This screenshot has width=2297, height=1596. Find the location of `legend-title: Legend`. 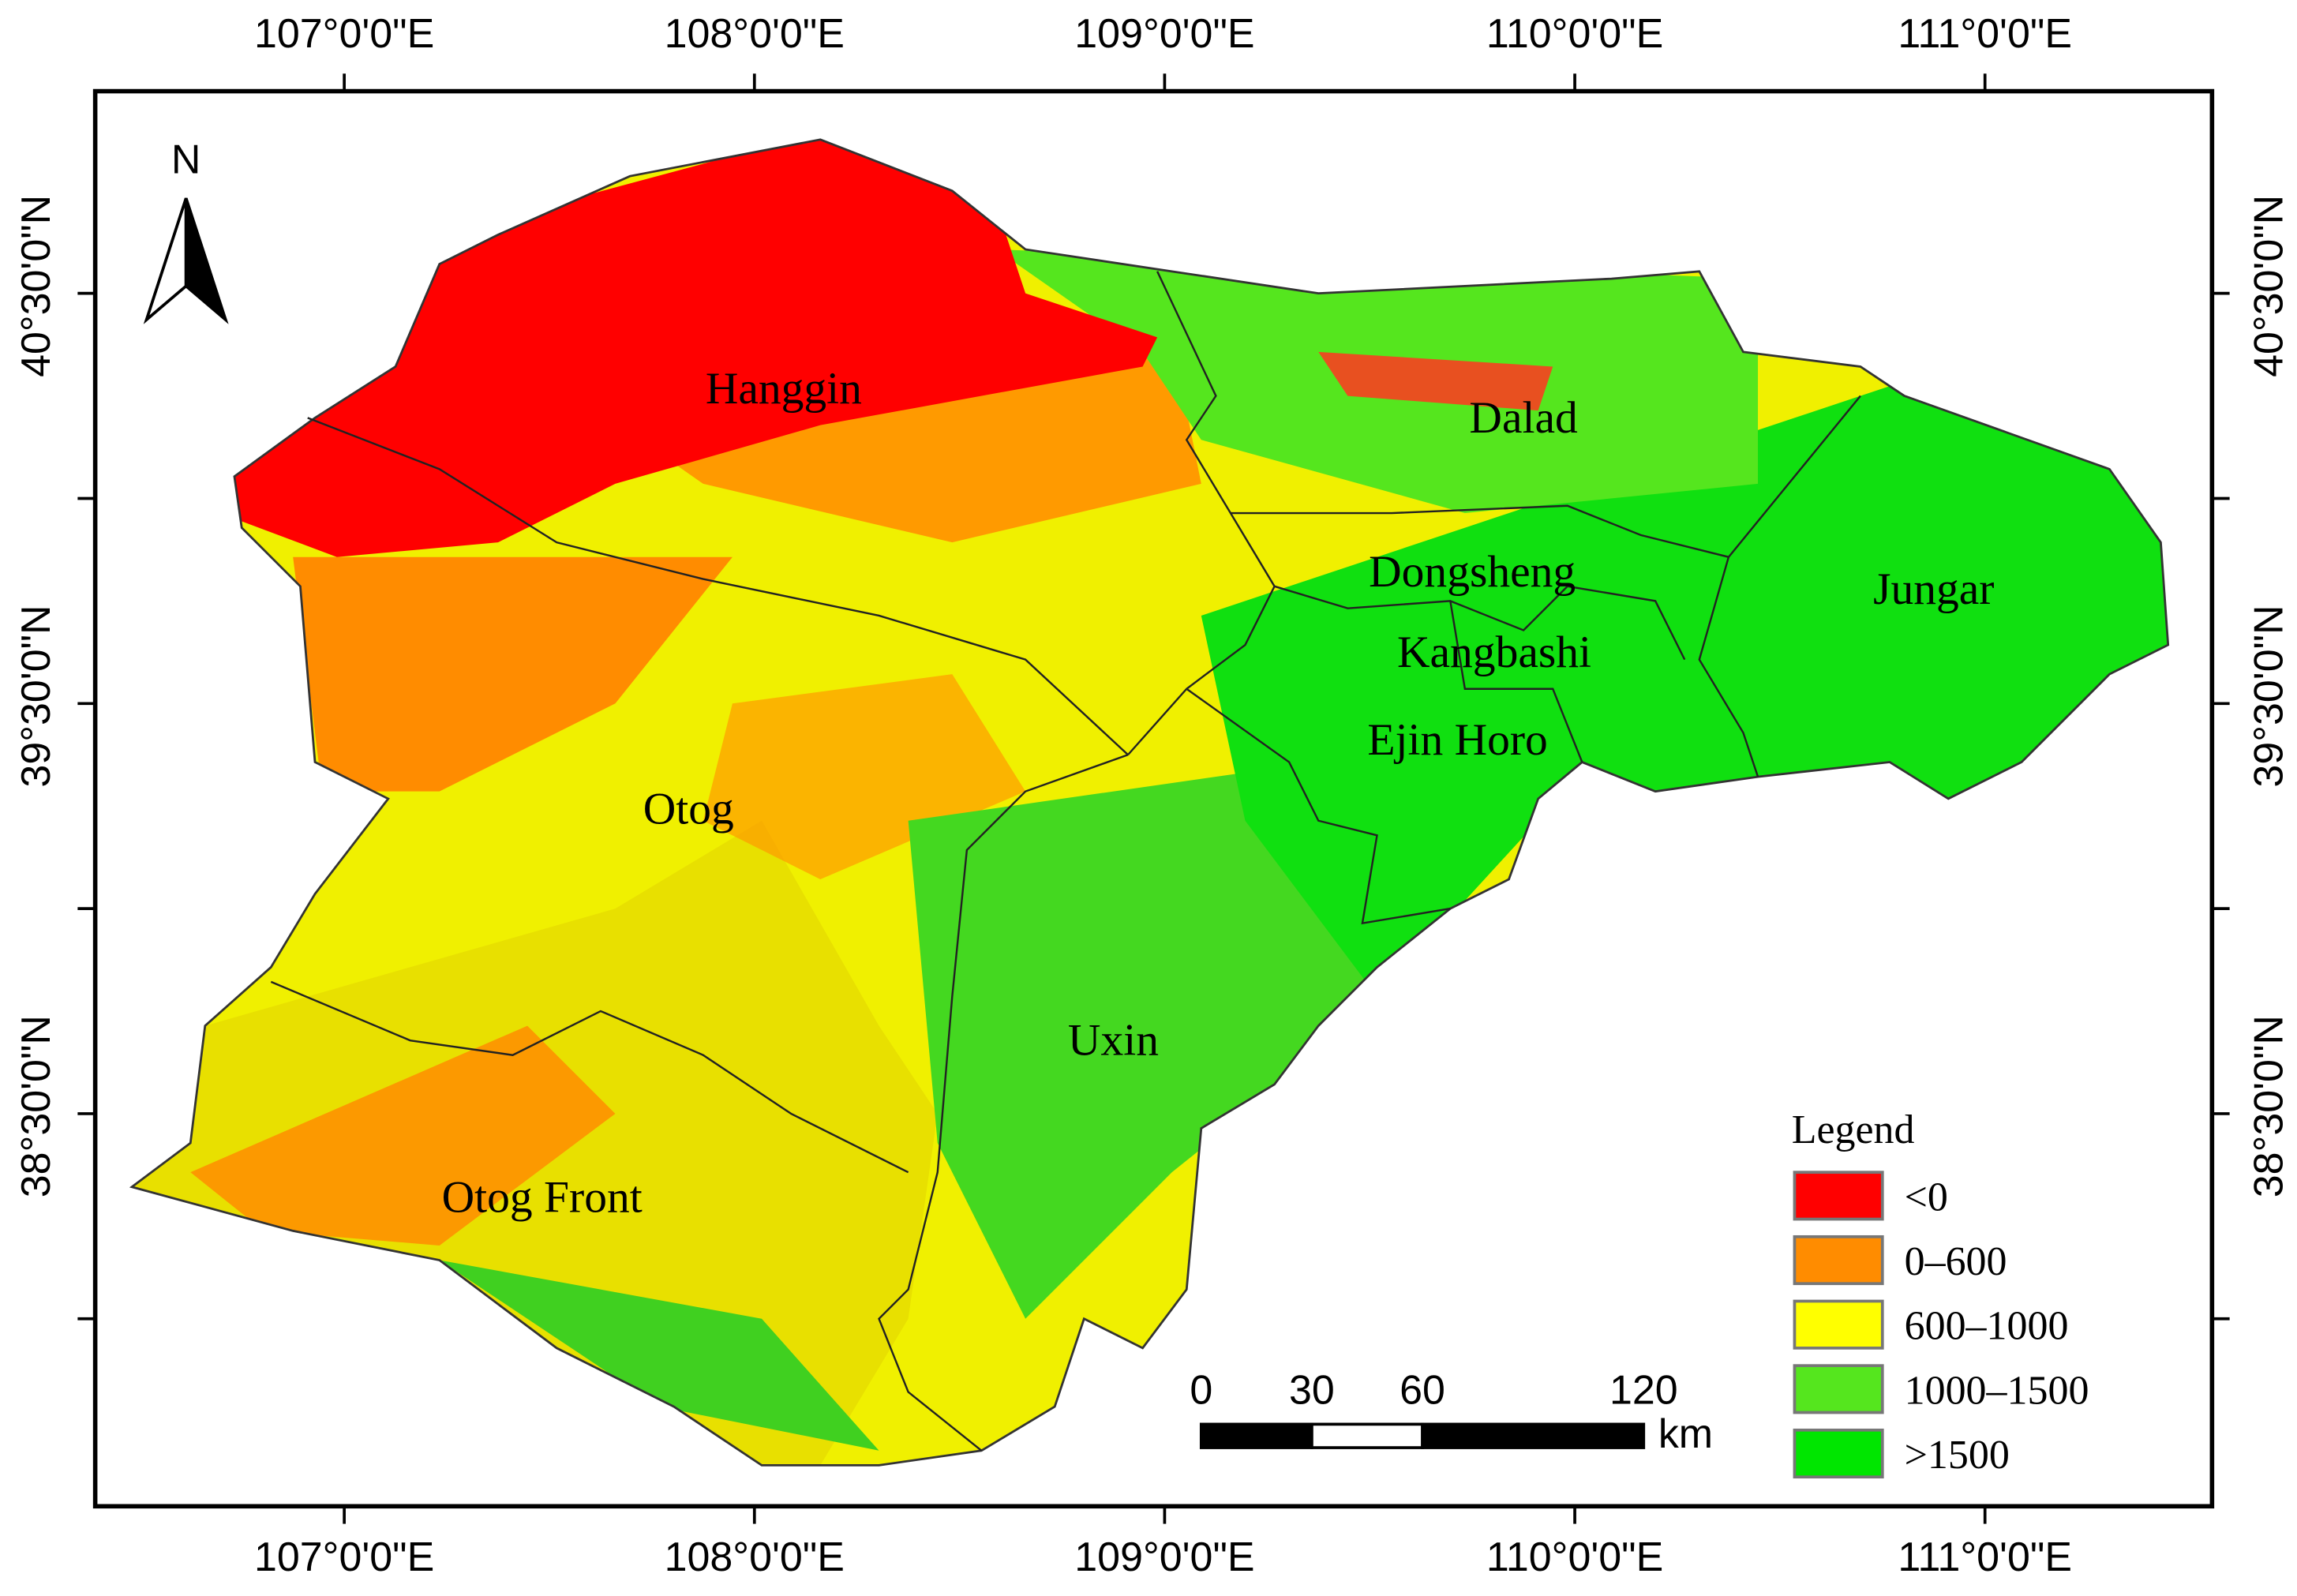

legend-title: Legend is located at coordinates (1853, 1129).